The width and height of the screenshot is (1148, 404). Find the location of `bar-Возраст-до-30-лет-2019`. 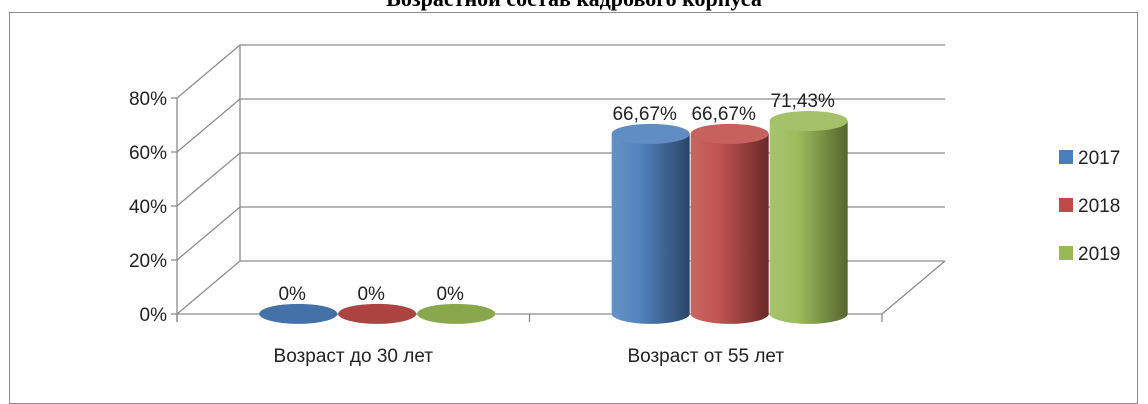

bar-Возраст-до-30-лет-2019 is located at coordinates (456, 313).